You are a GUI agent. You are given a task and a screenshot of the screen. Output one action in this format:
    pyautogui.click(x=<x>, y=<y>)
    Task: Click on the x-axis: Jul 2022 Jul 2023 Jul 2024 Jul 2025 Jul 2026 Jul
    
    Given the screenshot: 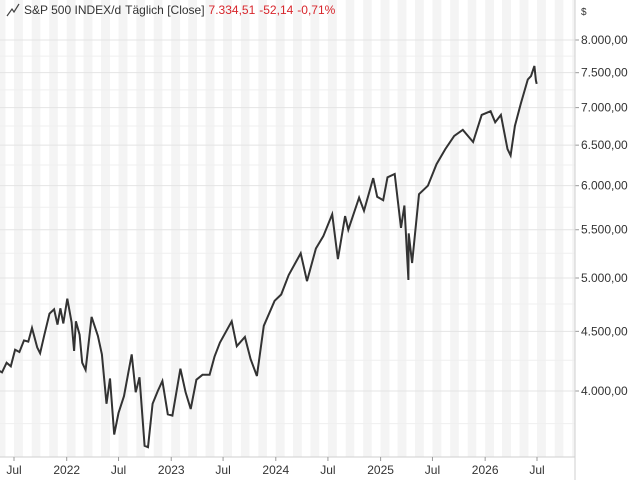 What is the action you would take?
    pyautogui.click(x=287, y=466)
    